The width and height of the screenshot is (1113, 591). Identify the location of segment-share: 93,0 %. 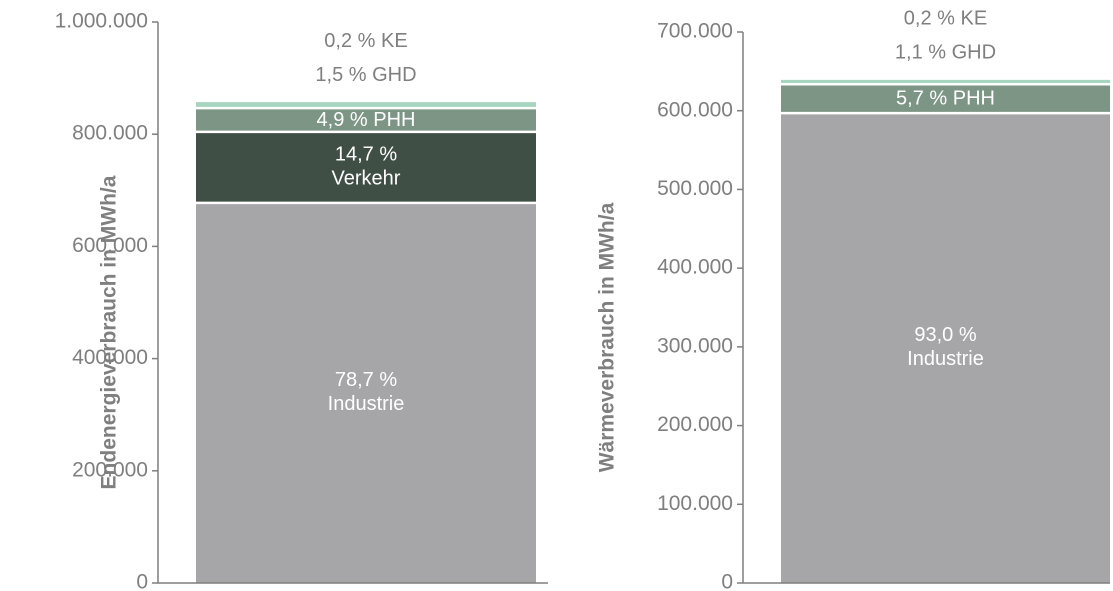
(945, 335).